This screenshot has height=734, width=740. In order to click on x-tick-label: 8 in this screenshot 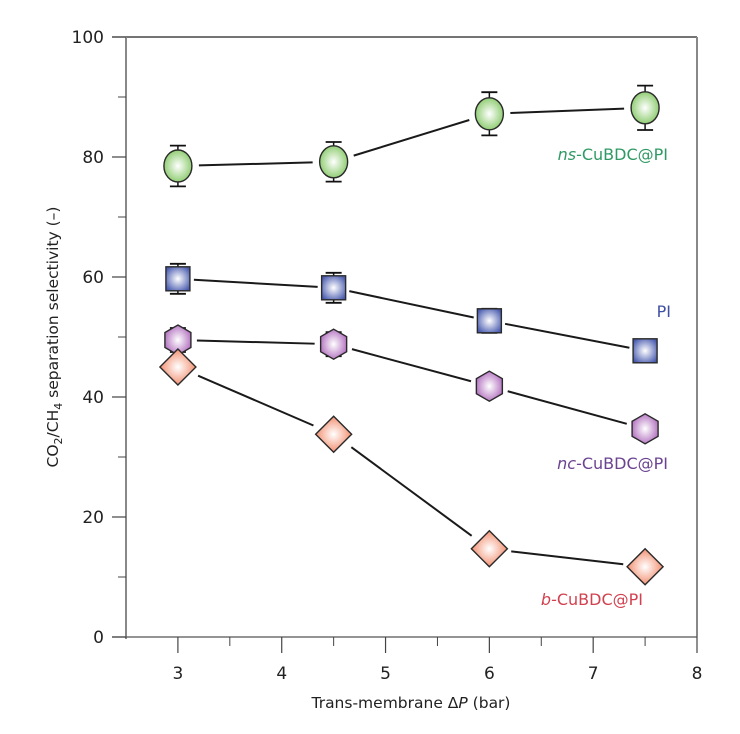, I will do `click(697, 674)`.